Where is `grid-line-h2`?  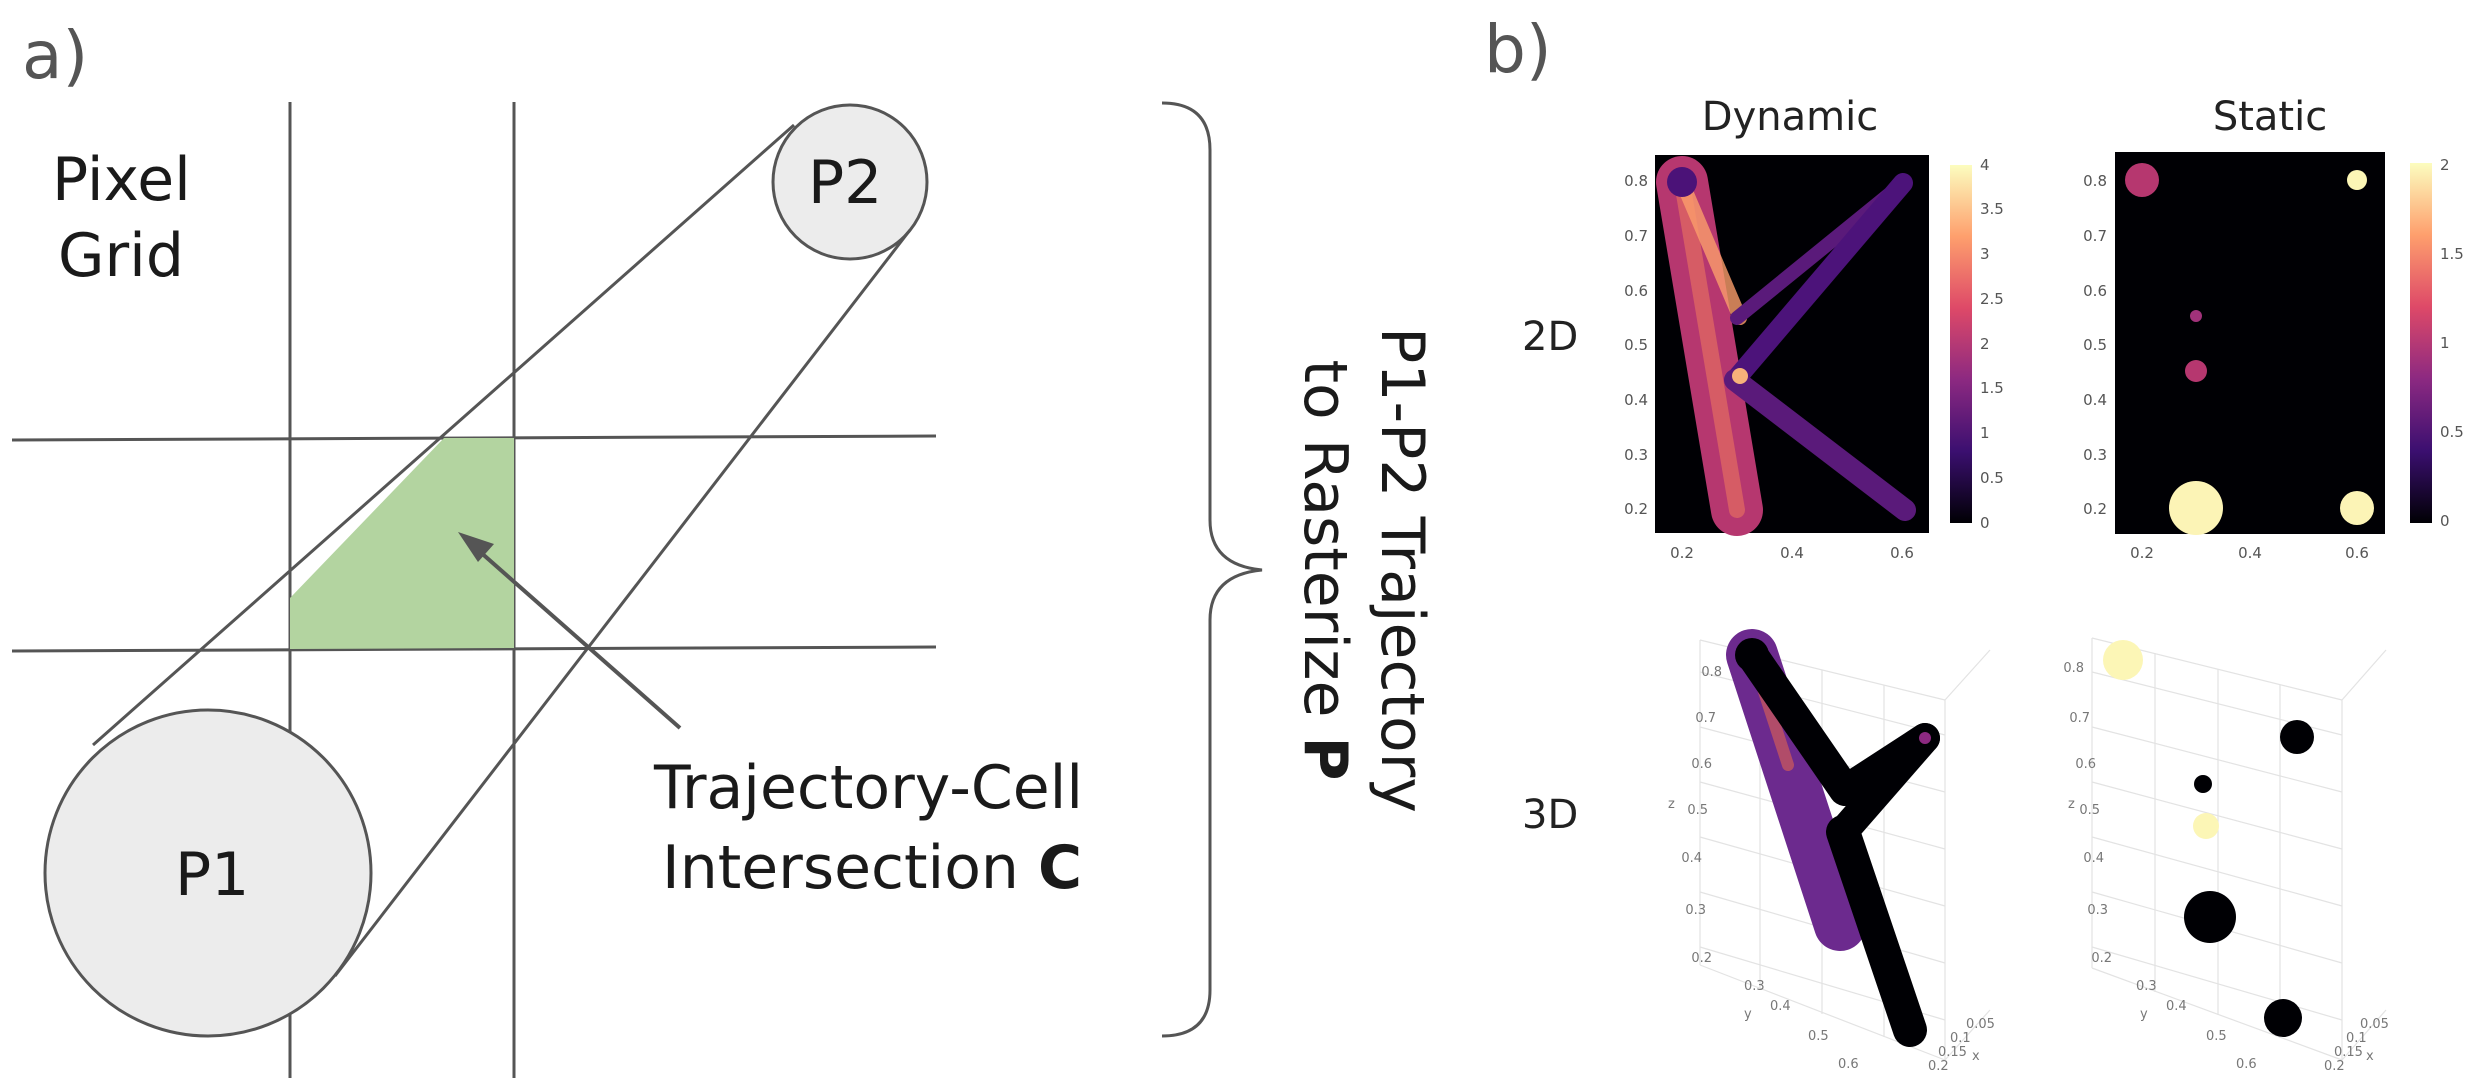
grid-line-h2 is located at coordinates (474, 649).